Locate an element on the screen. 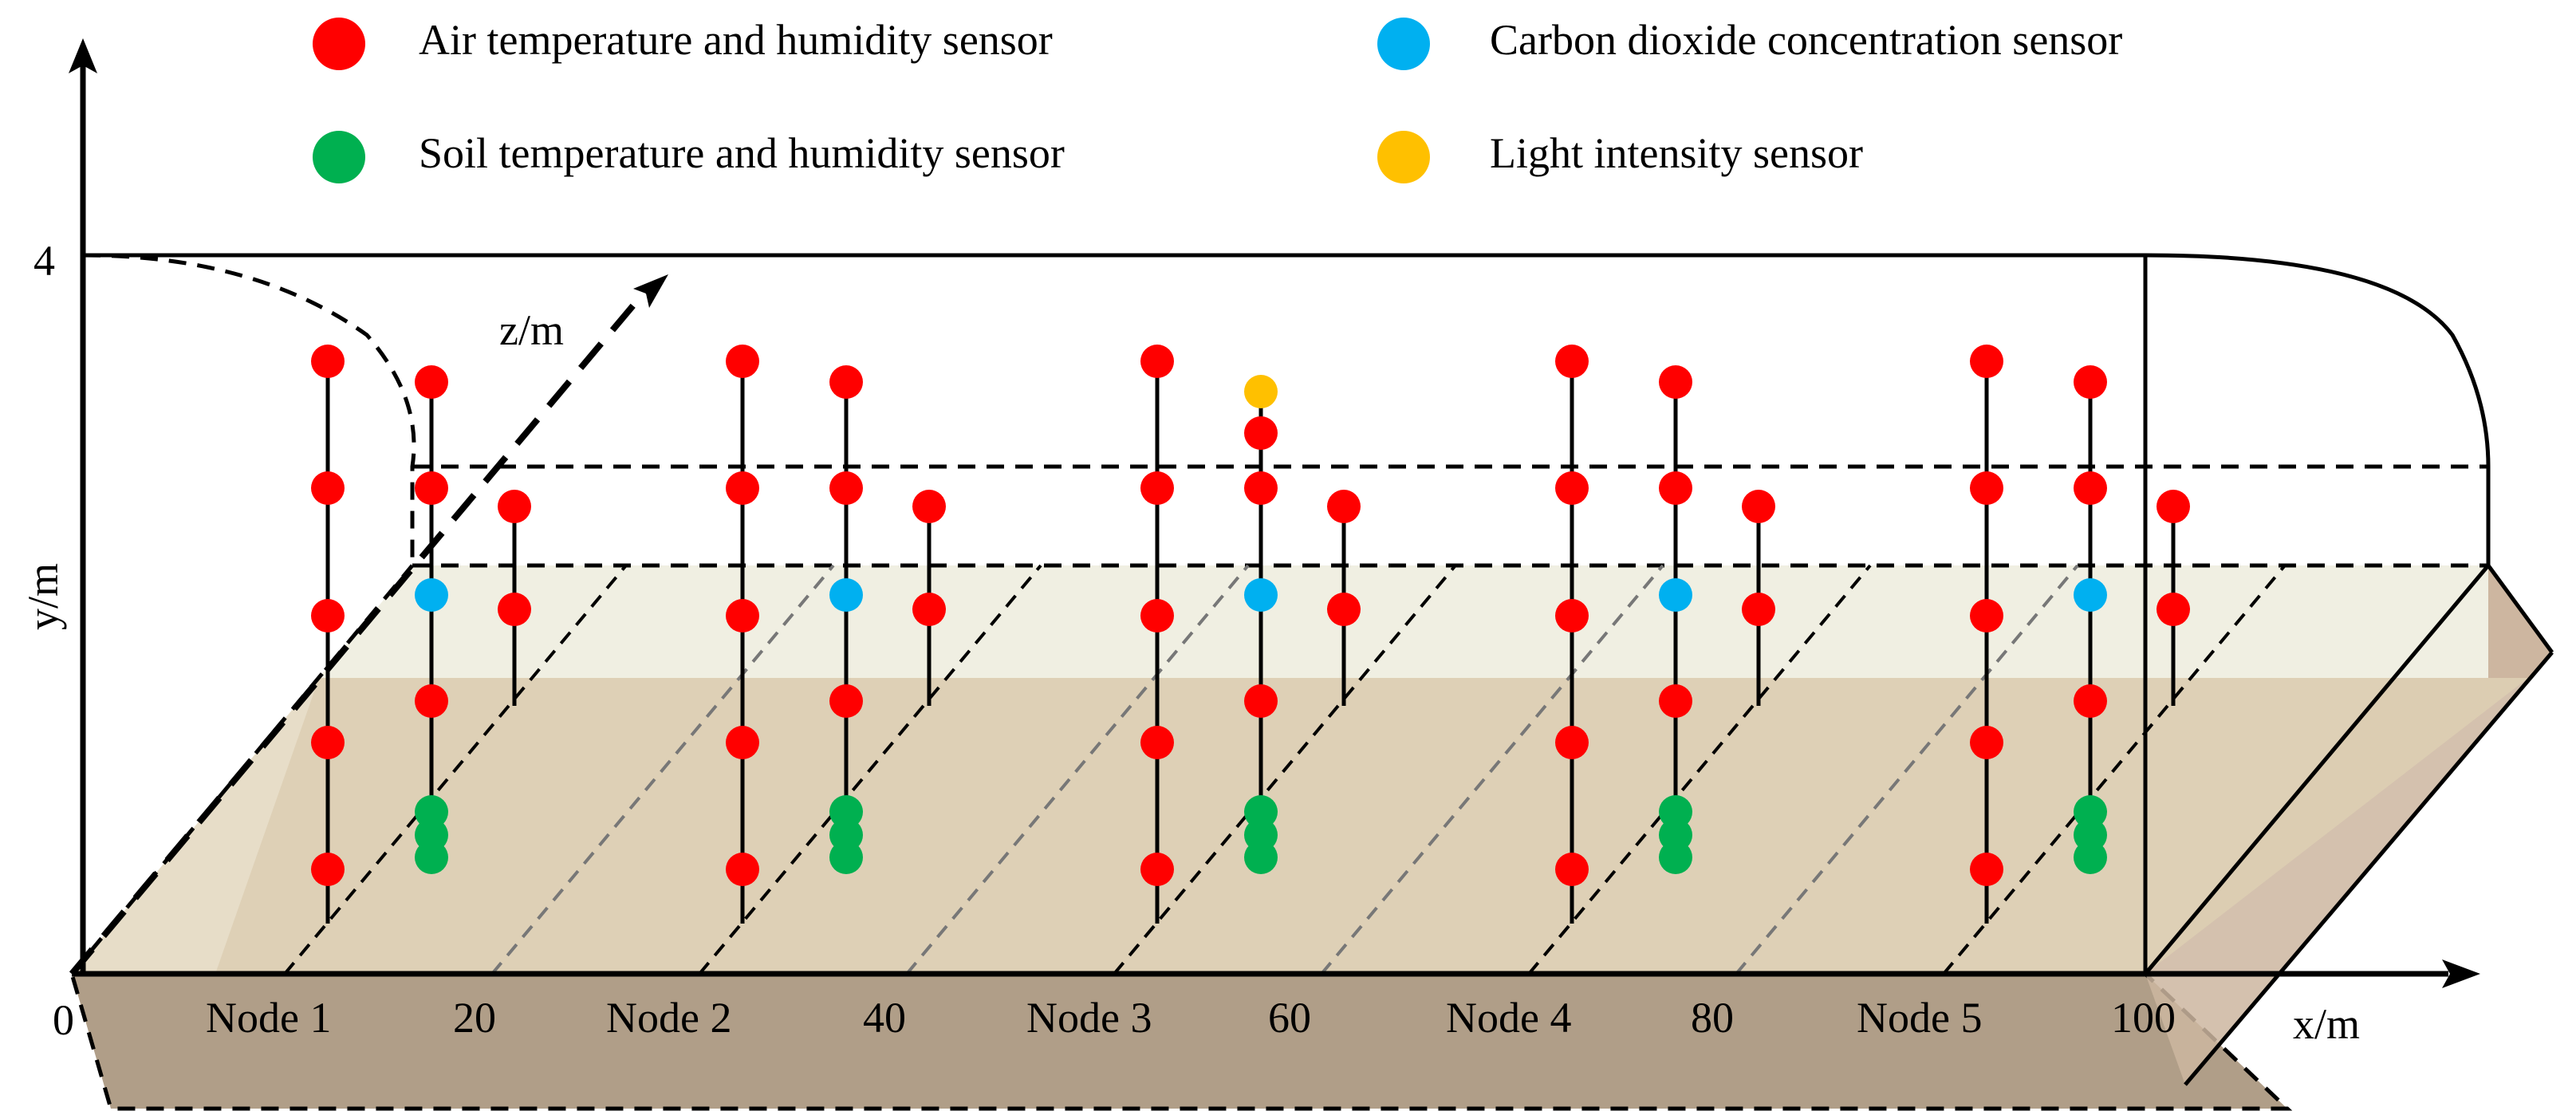 This screenshot has width=2576, height=1111. x-tick-60: 60 is located at coordinates (1289, 1018).